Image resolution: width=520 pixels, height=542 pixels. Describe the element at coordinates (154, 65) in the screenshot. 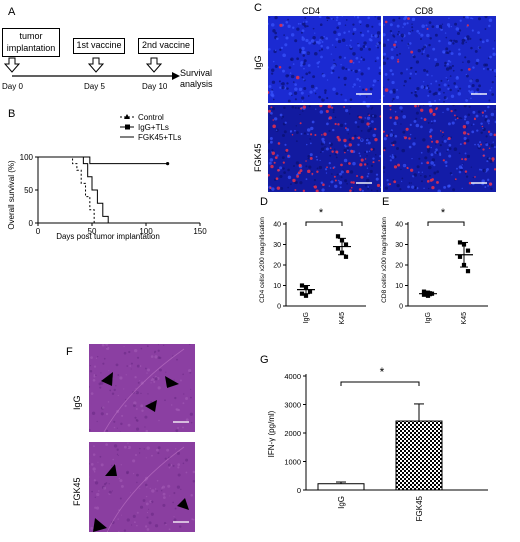

I see `arrow-day10` at that location.